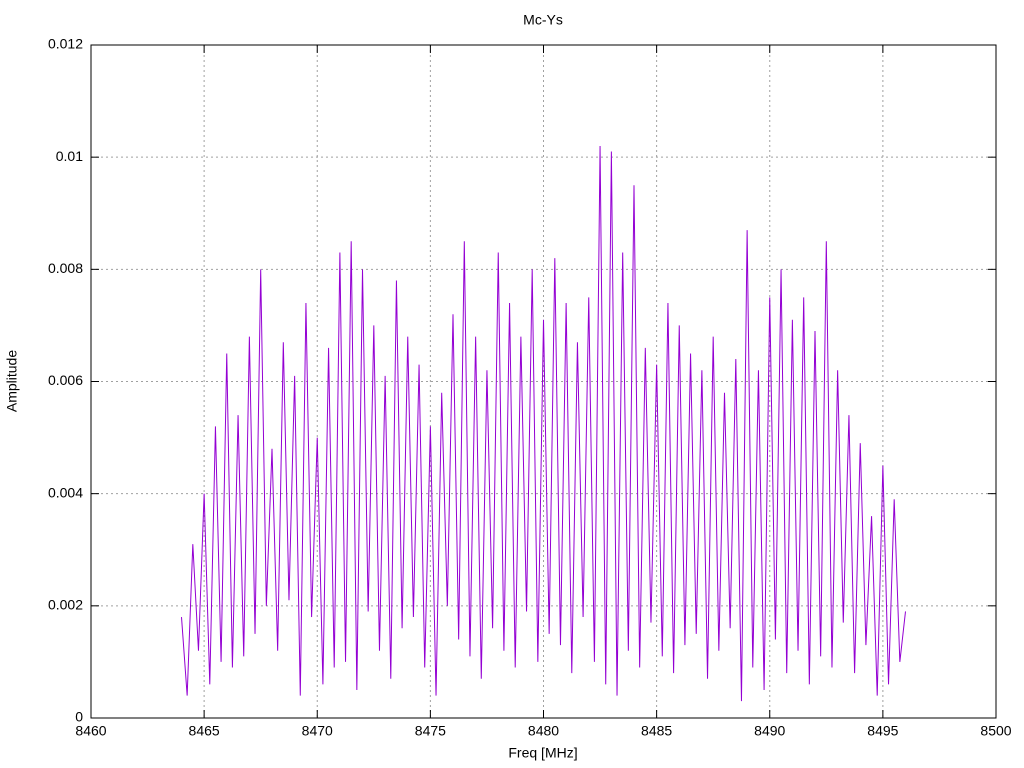 The width and height of the screenshot is (1024, 768). What do you see at coordinates (12, 381) in the screenshot?
I see `y-axis-label: Amplitude` at bounding box center [12, 381].